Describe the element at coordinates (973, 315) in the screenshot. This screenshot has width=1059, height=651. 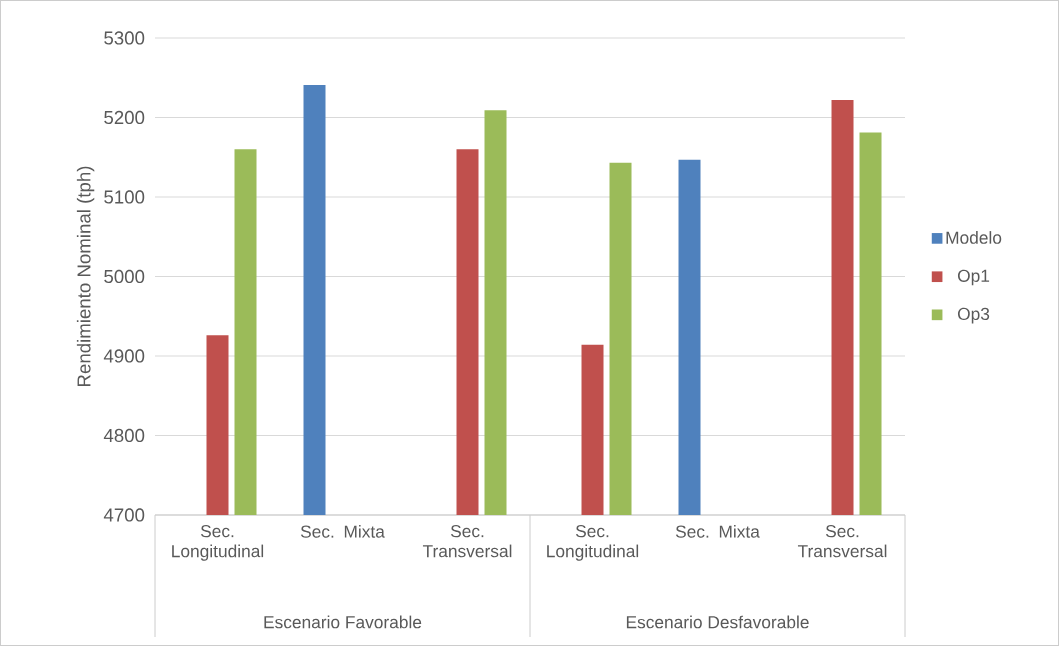
I see `legend-label: Op3` at that location.